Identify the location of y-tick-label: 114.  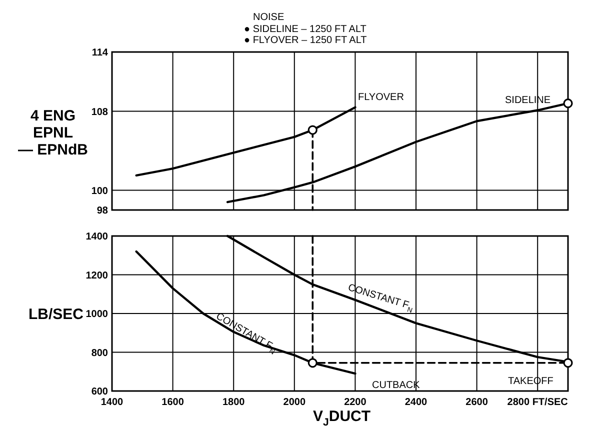
(100, 53).